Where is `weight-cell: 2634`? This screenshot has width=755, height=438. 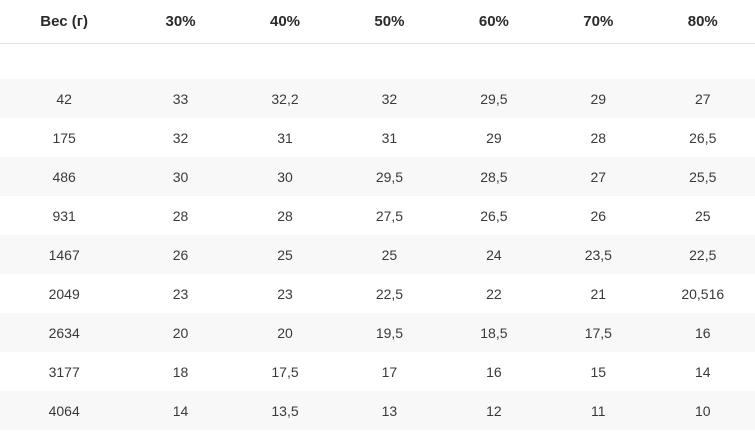 weight-cell: 2634 is located at coordinates (64, 332).